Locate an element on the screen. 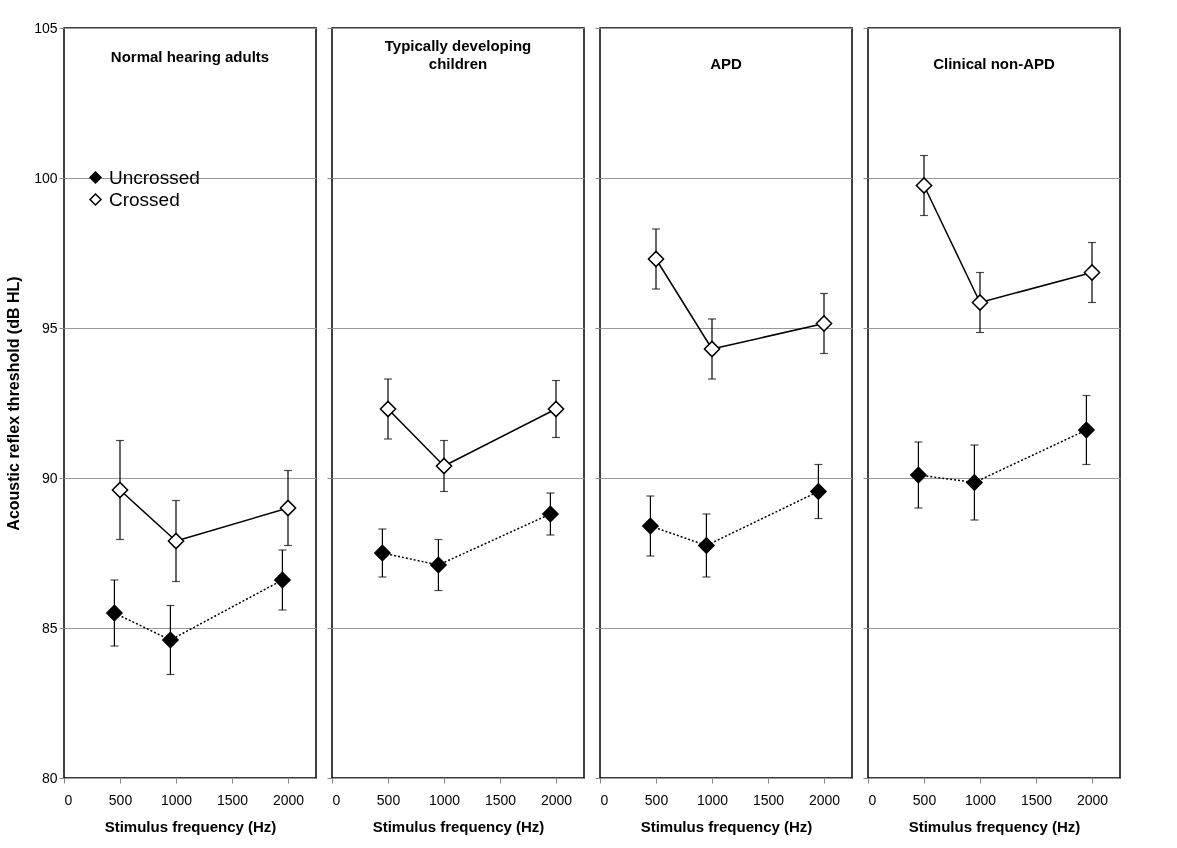 This screenshot has width=1177, height=848. legend-label: Uncrossed is located at coordinates (154, 177).